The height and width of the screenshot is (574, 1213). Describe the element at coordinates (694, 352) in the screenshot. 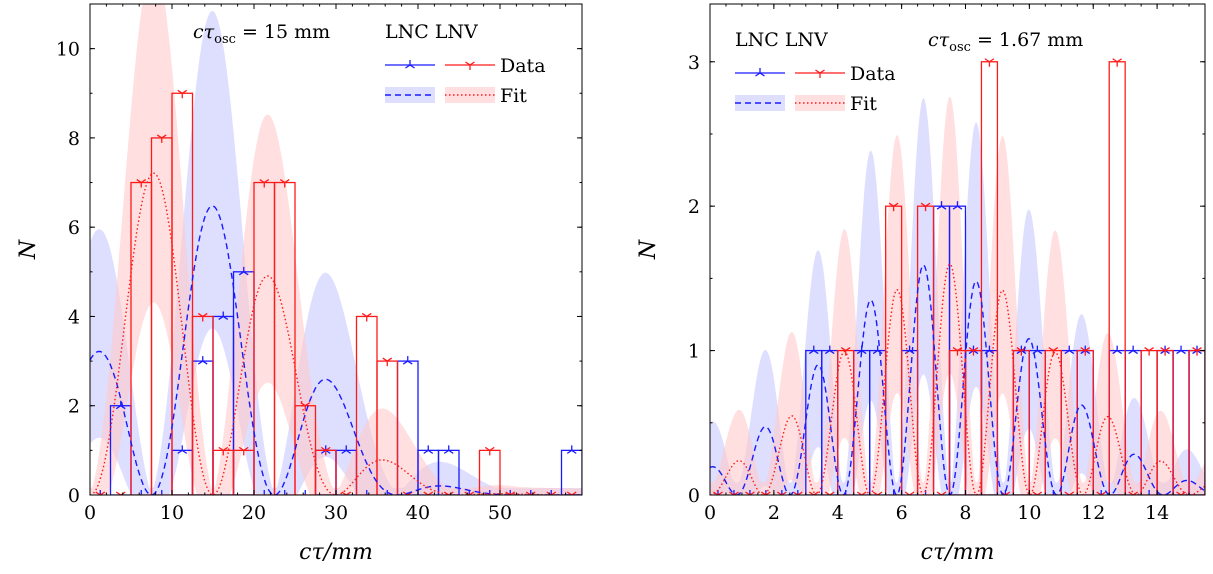

I see `y-tick-label: 1` at that location.